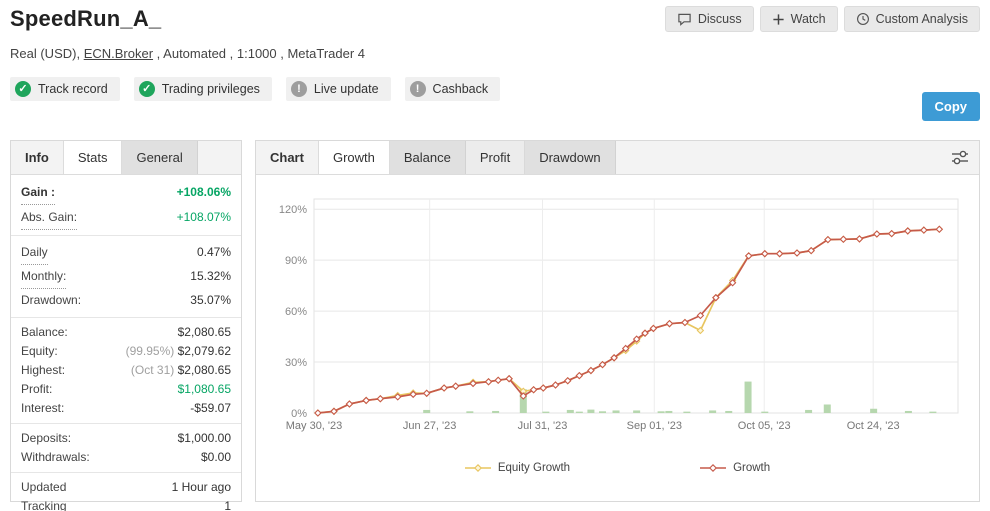  What do you see at coordinates (210, 408) in the screenshot?
I see `stat-value: -$59.07` at bounding box center [210, 408].